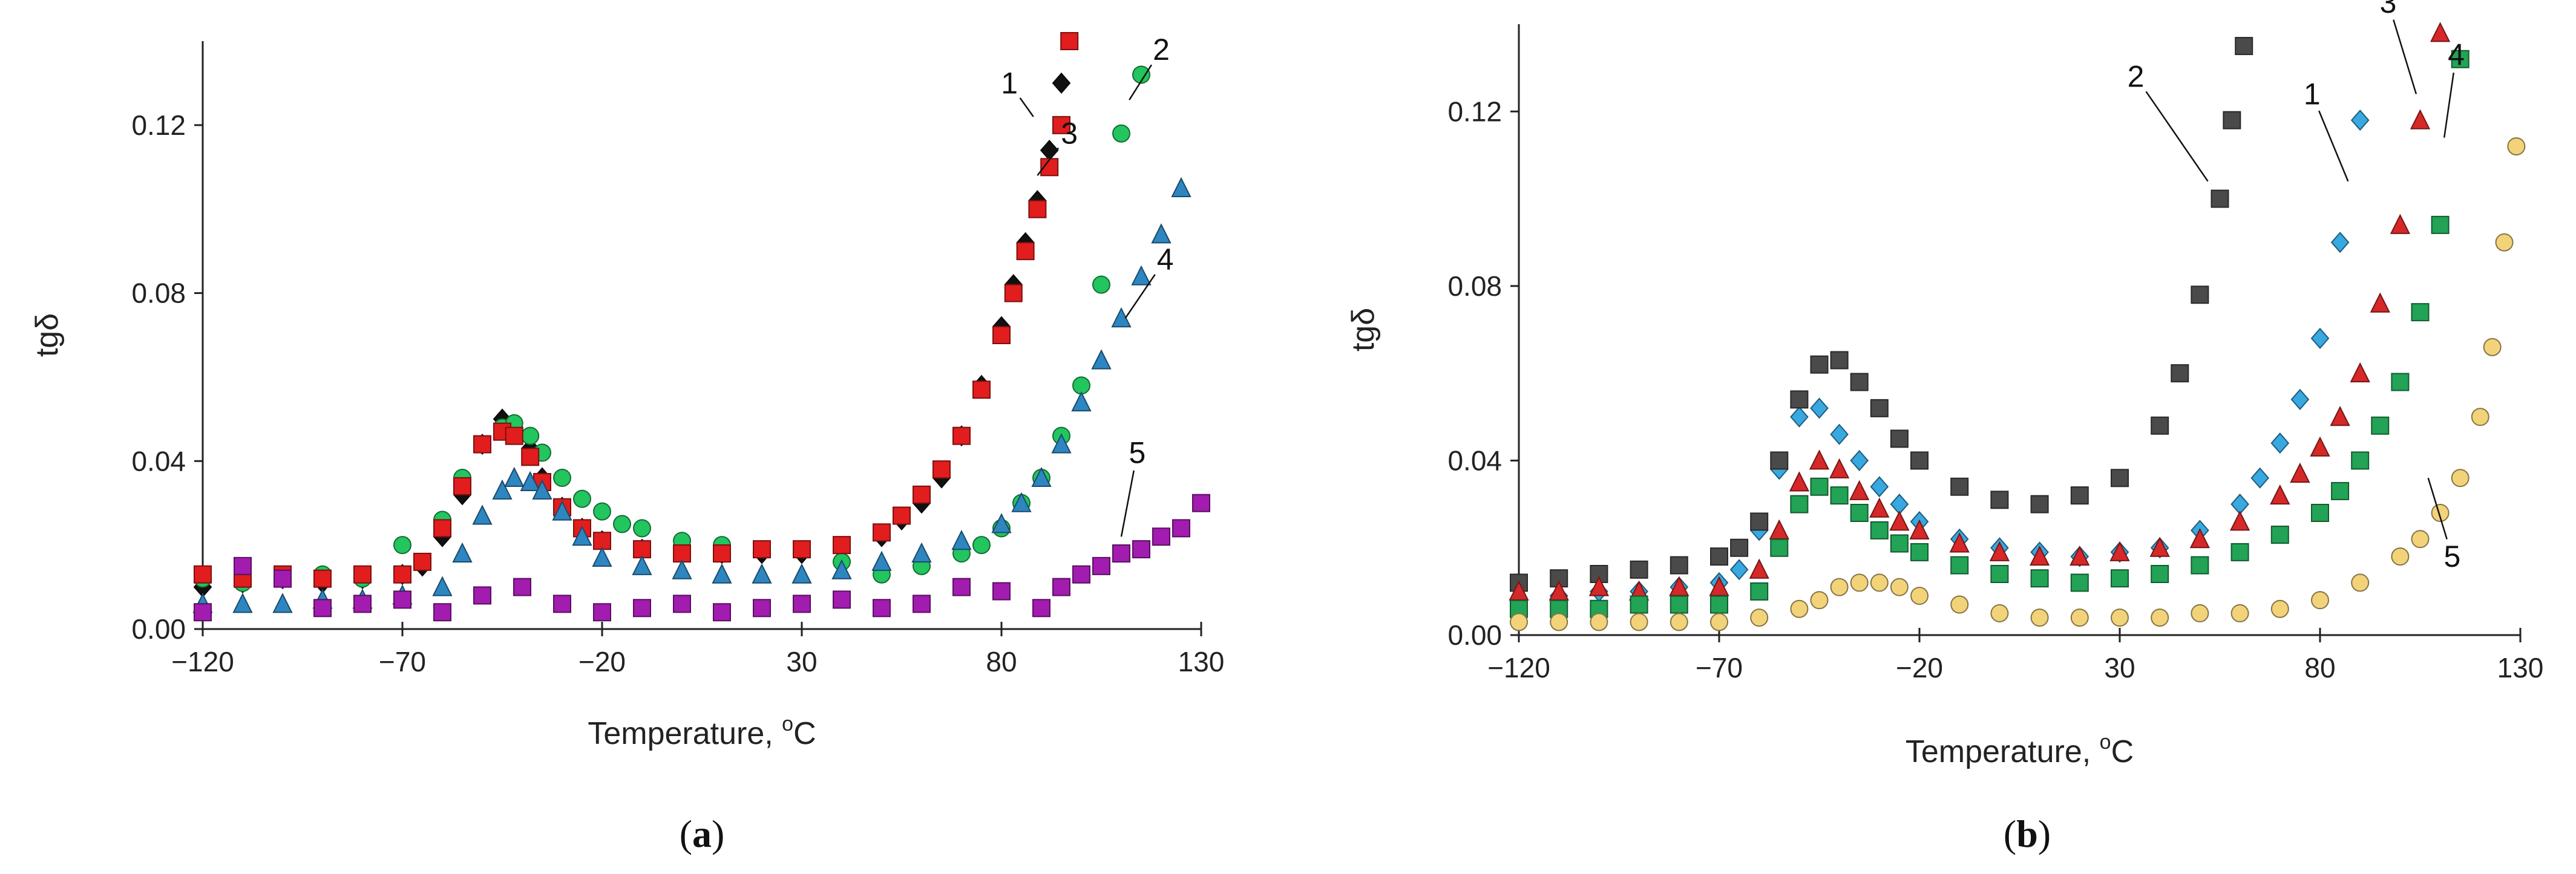 The height and width of the screenshot is (874, 2576). I want to click on x-tick-label: −120, so click(1518, 668).